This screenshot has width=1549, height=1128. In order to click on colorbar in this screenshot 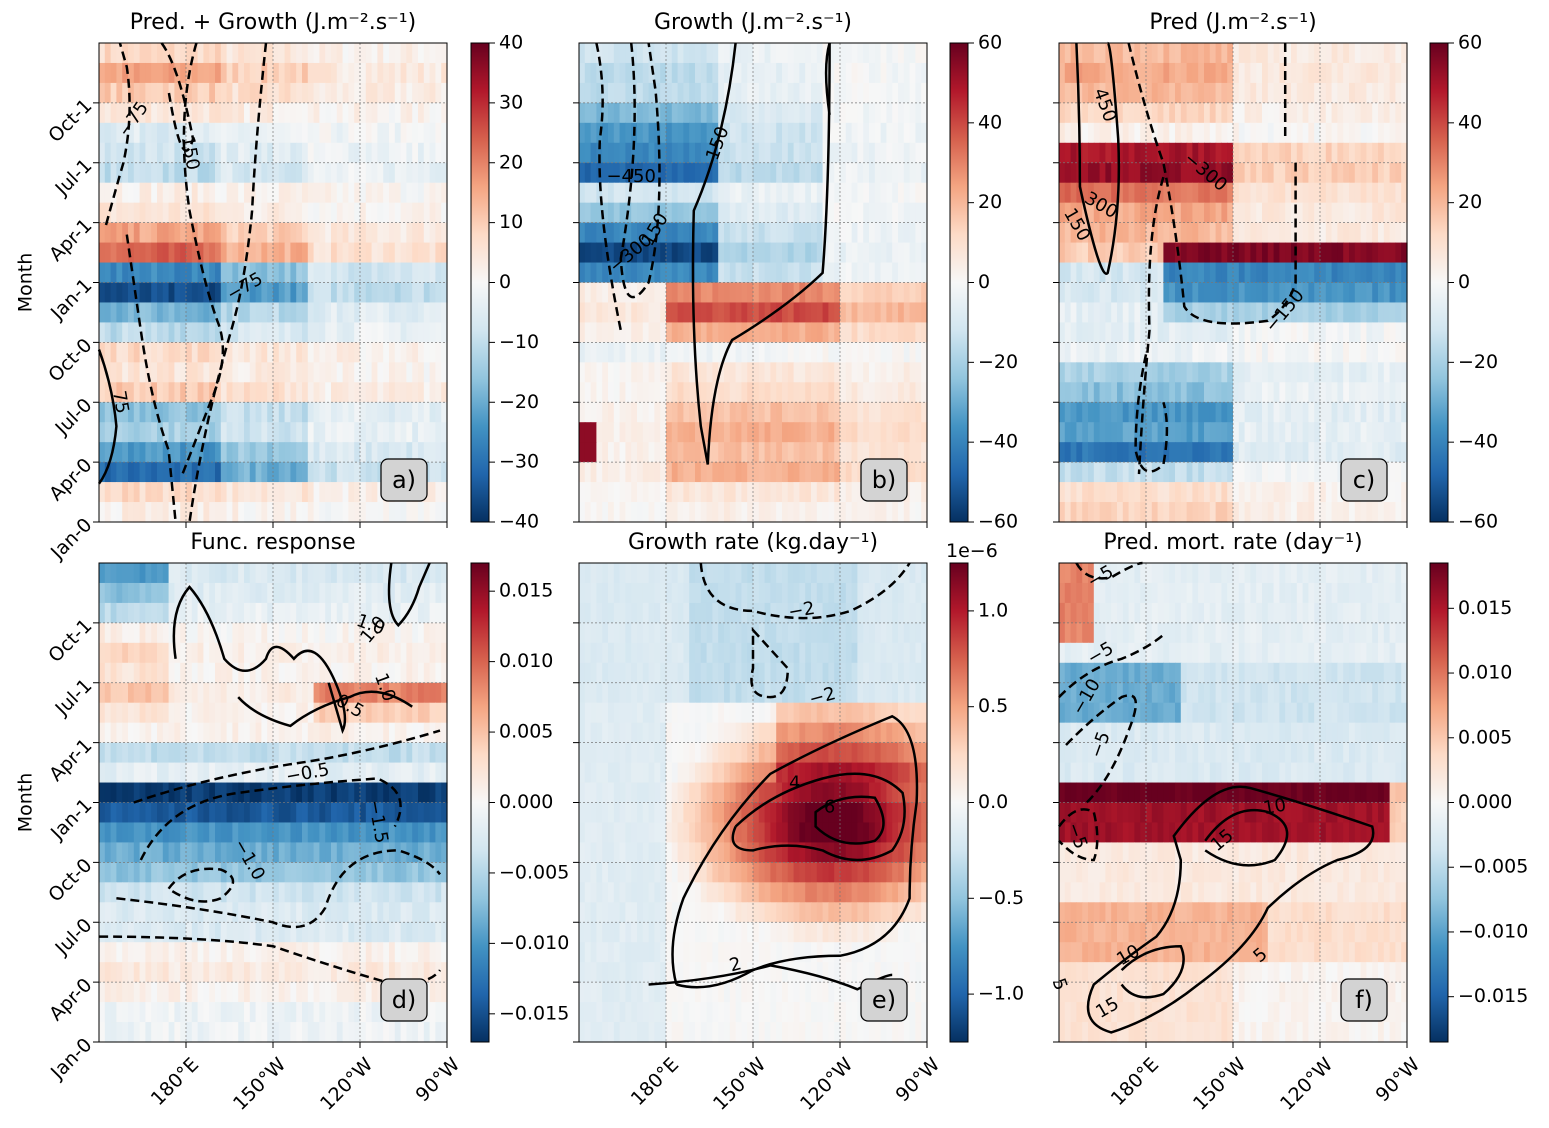, I will do `click(959, 282)`.